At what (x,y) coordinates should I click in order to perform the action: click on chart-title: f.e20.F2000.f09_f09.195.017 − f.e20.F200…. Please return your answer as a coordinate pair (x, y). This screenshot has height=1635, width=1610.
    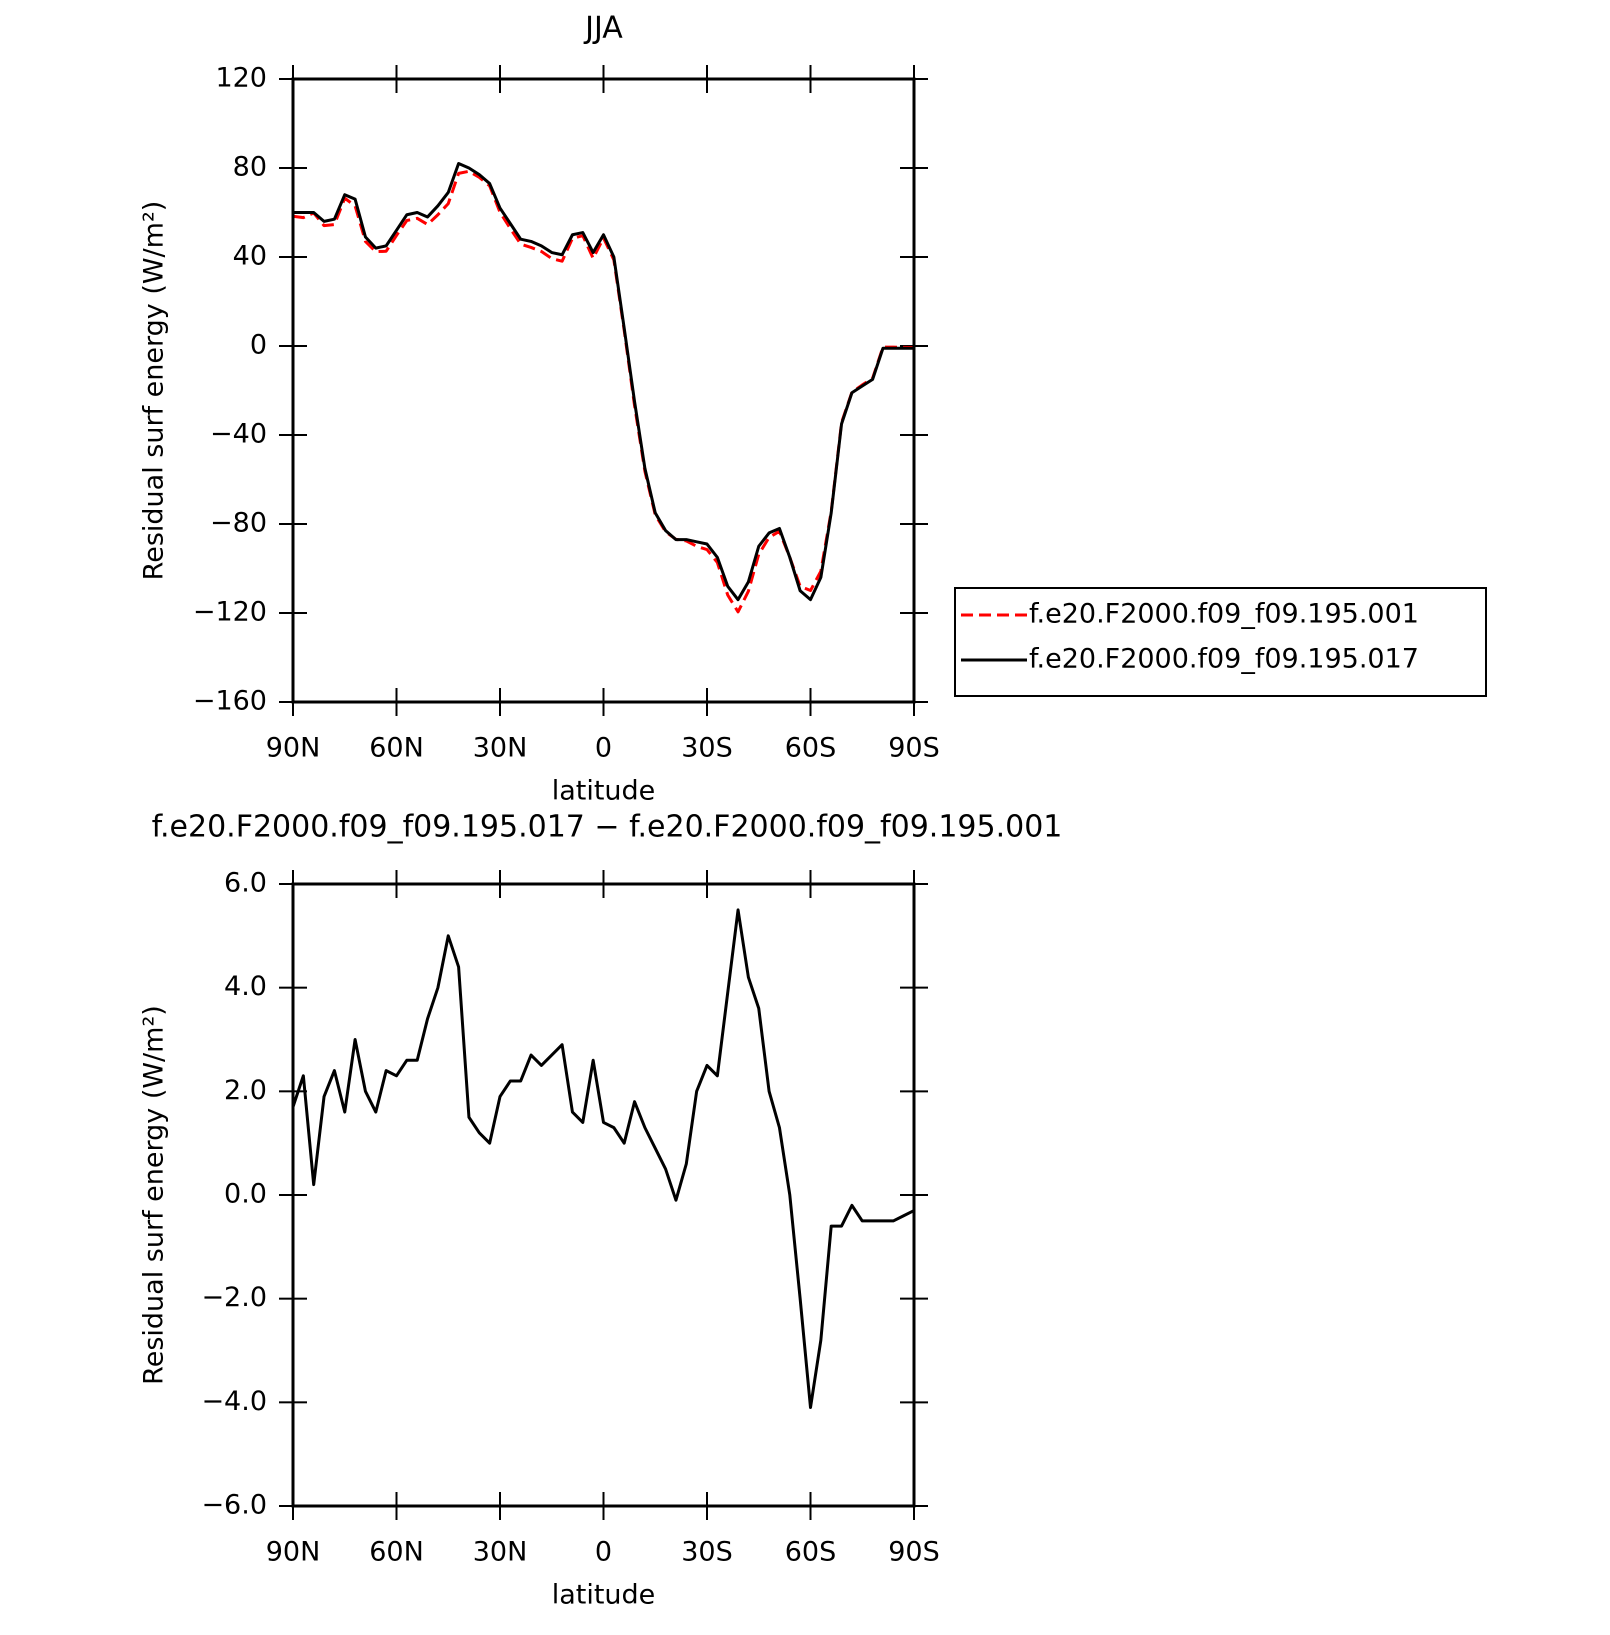
    Looking at the image, I should click on (607, 827).